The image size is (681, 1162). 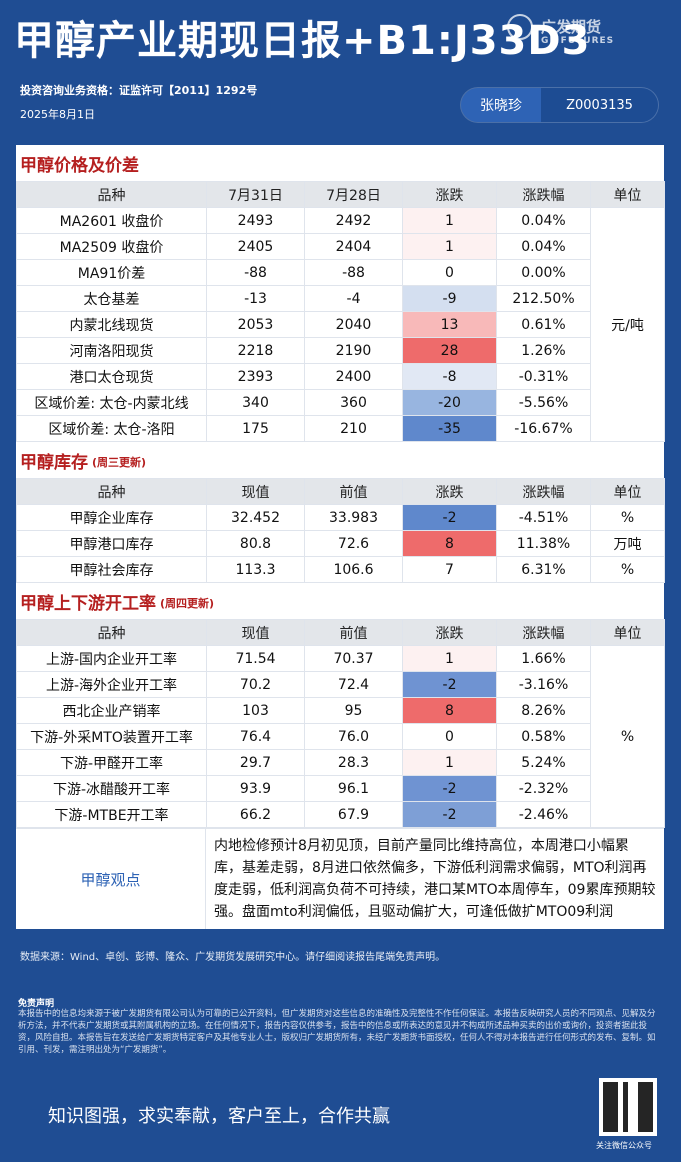 What do you see at coordinates (353, 684) in the screenshot?
I see `previous-value-cell: 72.4` at bounding box center [353, 684].